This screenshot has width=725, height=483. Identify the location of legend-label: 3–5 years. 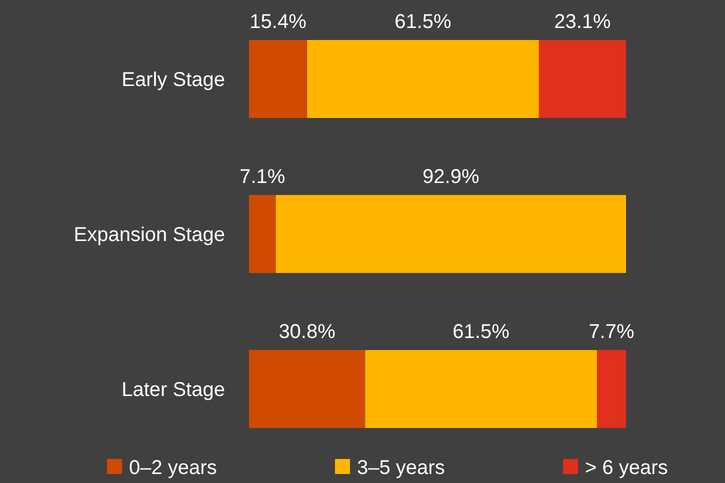
(401, 468).